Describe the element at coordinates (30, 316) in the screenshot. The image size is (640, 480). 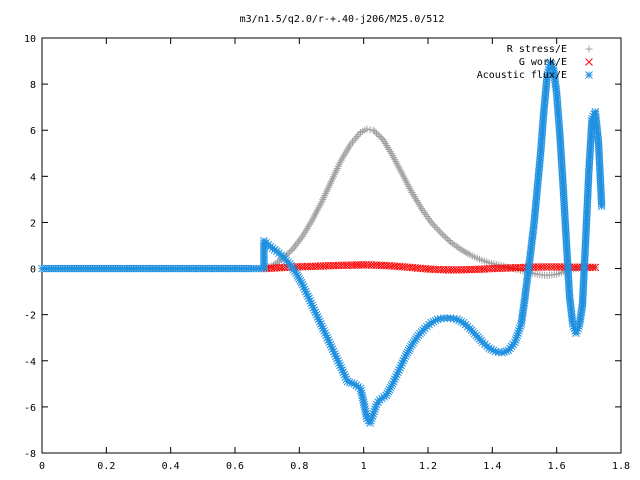
I see `y-tick-label: -2` at that location.